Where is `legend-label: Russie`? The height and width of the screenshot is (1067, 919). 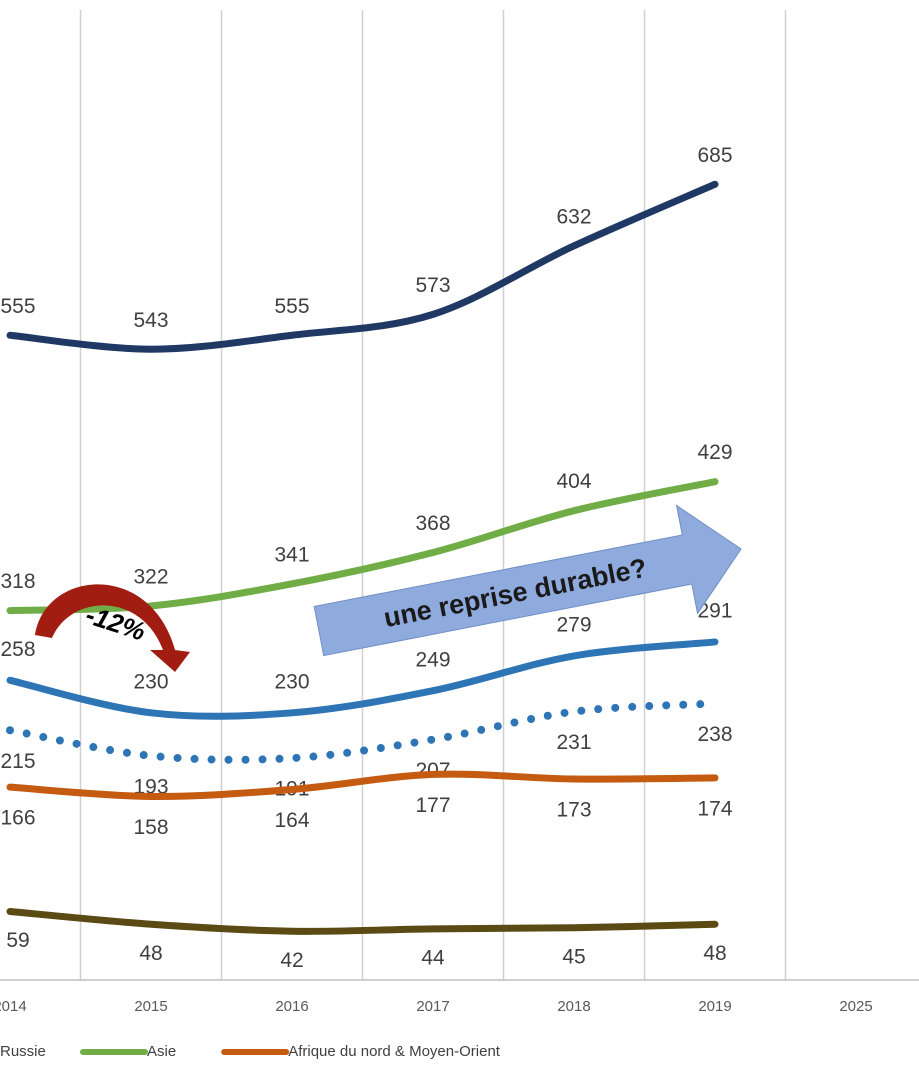 legend-label: Russie is located at coordinates (23, 1051).